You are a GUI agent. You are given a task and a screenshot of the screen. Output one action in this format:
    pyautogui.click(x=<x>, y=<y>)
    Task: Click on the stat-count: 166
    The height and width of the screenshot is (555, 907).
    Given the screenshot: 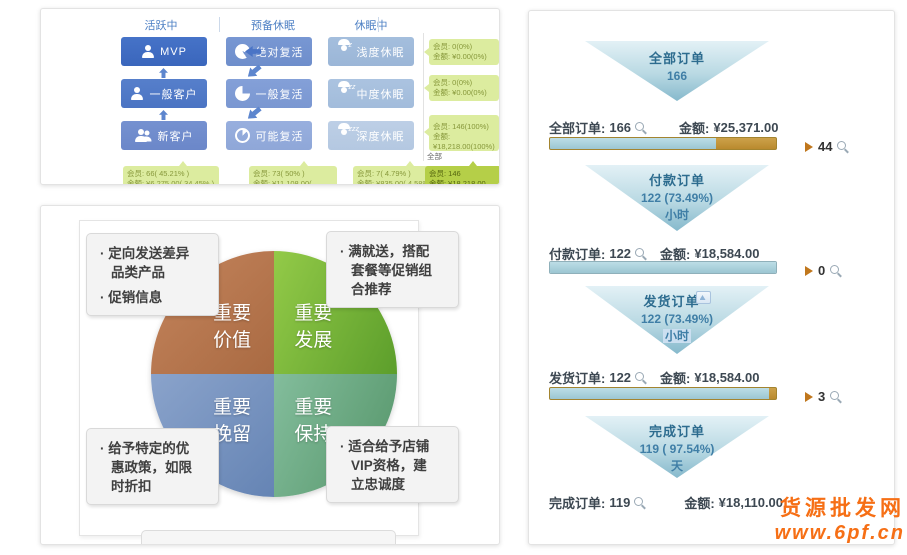 What is the action you would take?
    pyautogui.click(x=620, y=127)
    